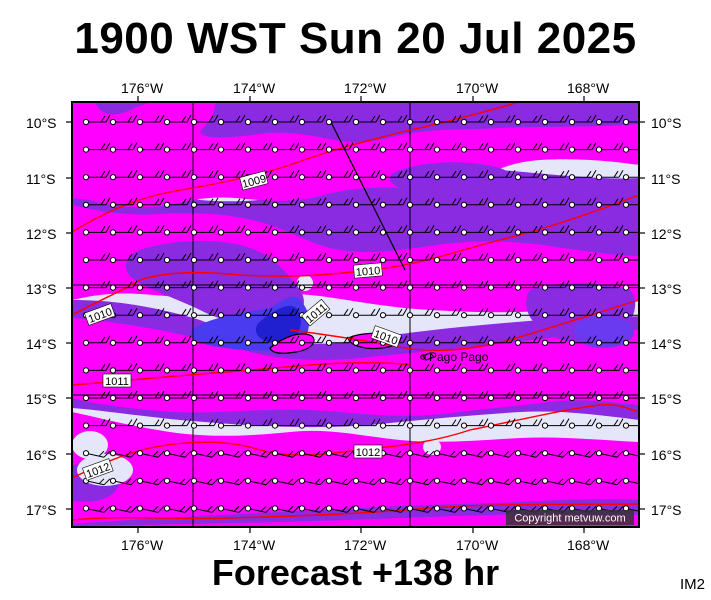  What do you see at coordinates (454, 357) in the screenshot?
I see `pago-pago-marker: Pago Pago` at bounding box center [454, 357].